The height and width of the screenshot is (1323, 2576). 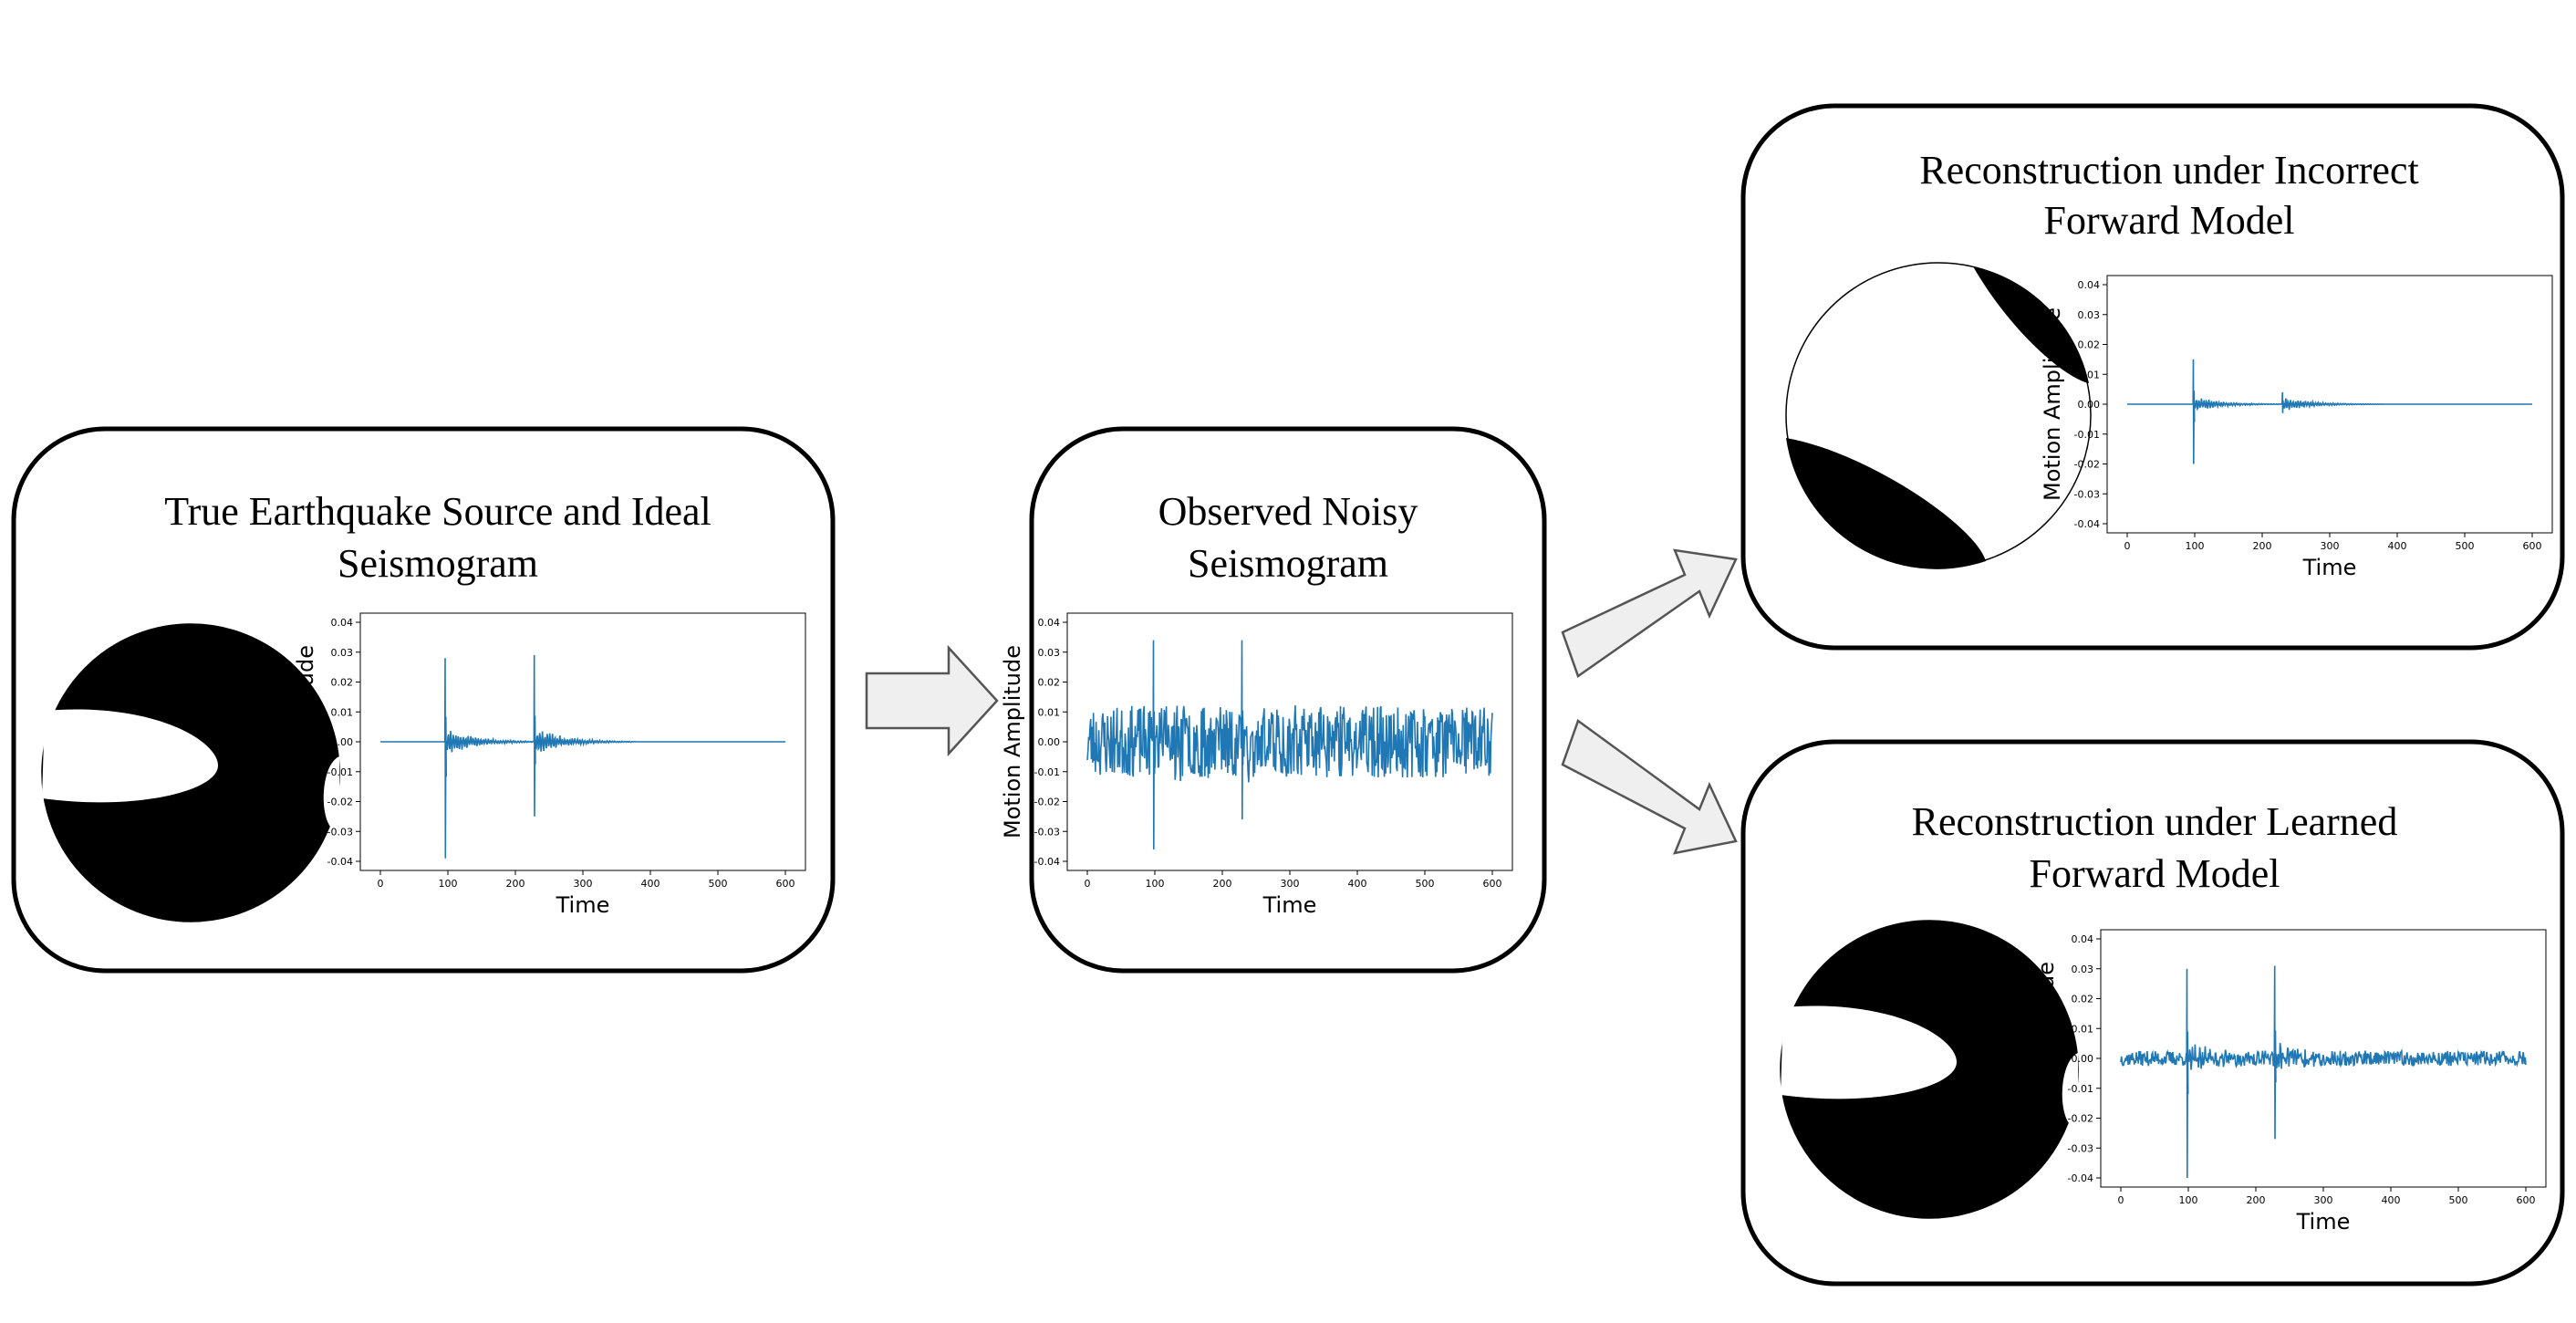 What do you see at coordinates (1938, 415) in the screenshot?
I see `beachball-incorrect` at bounding box center [1938, 415].